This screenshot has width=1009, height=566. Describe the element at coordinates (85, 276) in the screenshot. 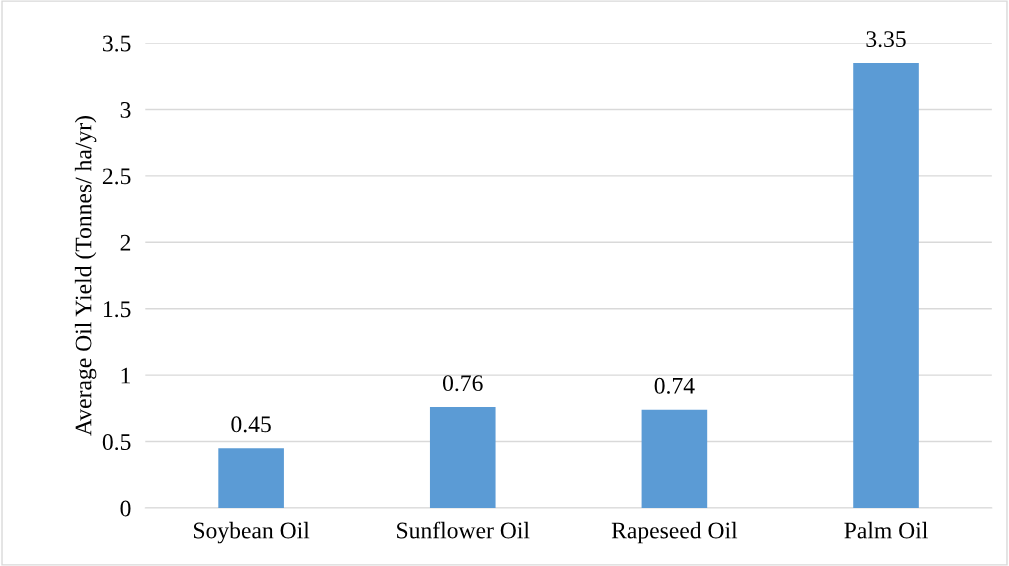

I see `y-axis-title: Average Oil Yield (Tonnes/ ha/yr)` at that location.